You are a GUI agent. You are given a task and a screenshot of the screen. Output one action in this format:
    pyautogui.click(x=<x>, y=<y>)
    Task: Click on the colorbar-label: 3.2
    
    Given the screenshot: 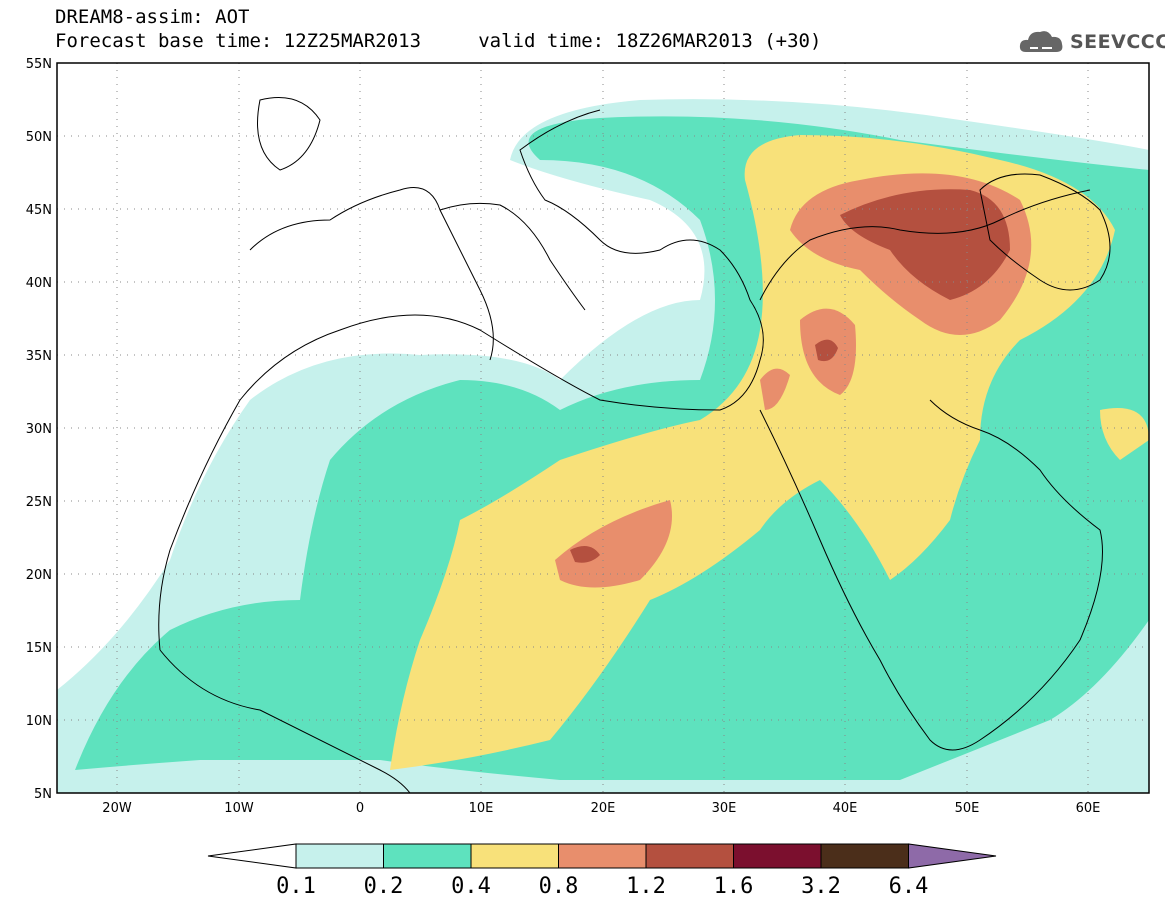 What is the action you would take?
    pyautogui.click(x=821, y=886)
    